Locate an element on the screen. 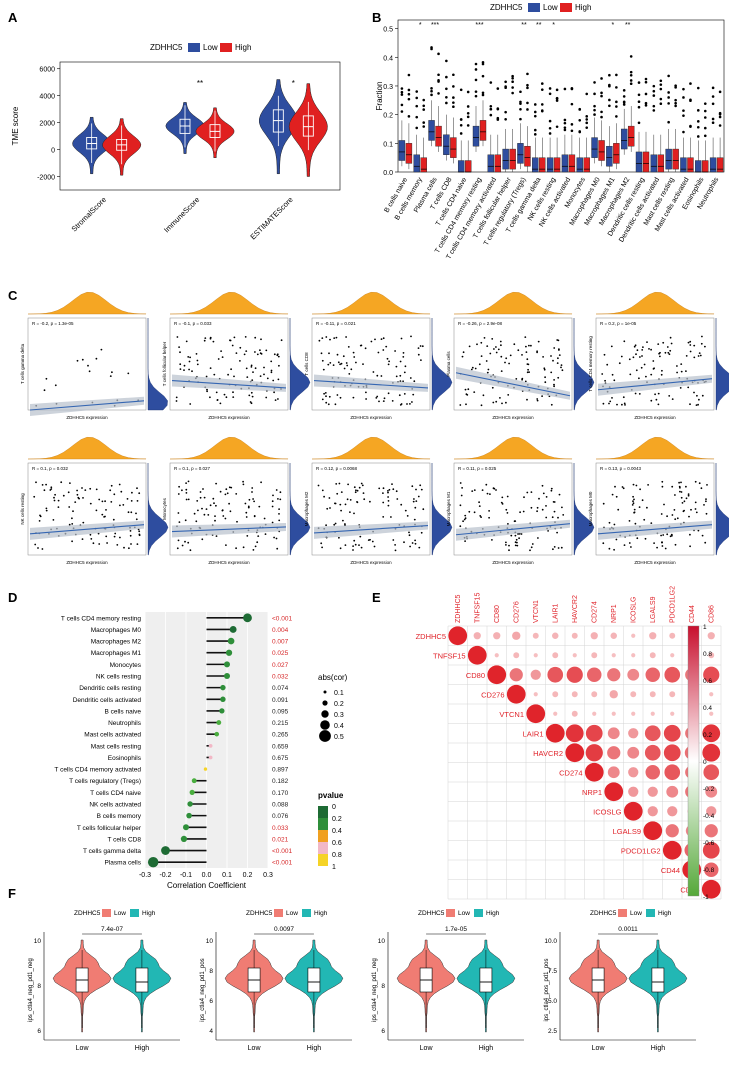 The image size is (729, 1069). panel-d-category-label: Monocytes is located at coordinates (126, 665).